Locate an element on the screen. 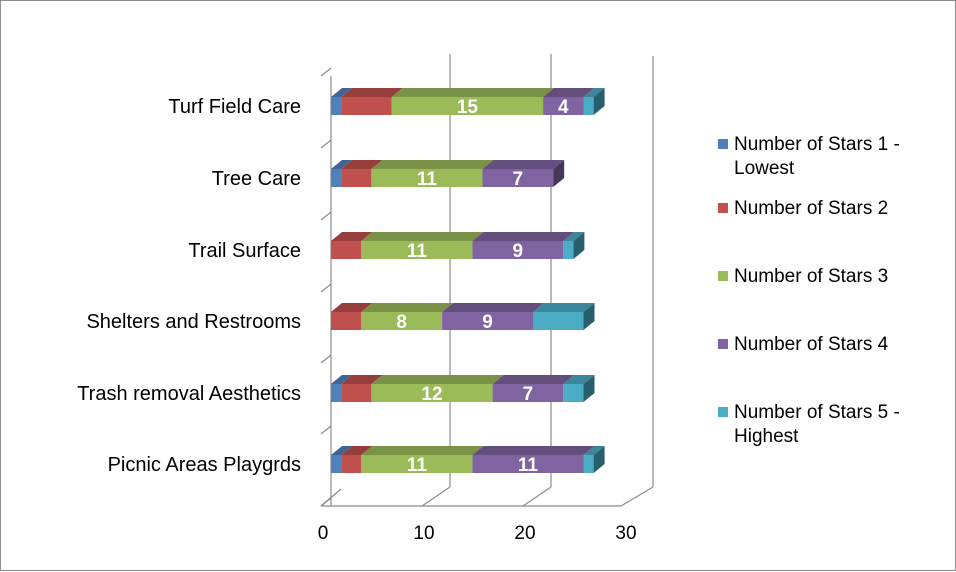  category-label: Trash removal Aesthetics is located at coordinates (189, 394).